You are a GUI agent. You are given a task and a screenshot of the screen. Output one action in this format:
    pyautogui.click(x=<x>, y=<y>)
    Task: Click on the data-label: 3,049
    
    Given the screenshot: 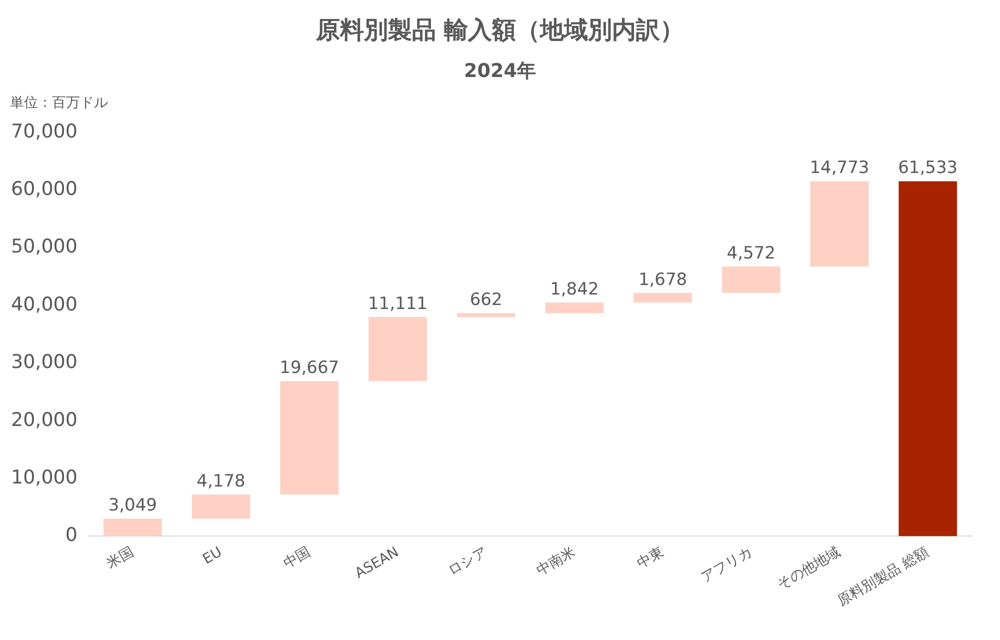 What is the action you would take?
    pyautogui.click(x=132, y=506)
    